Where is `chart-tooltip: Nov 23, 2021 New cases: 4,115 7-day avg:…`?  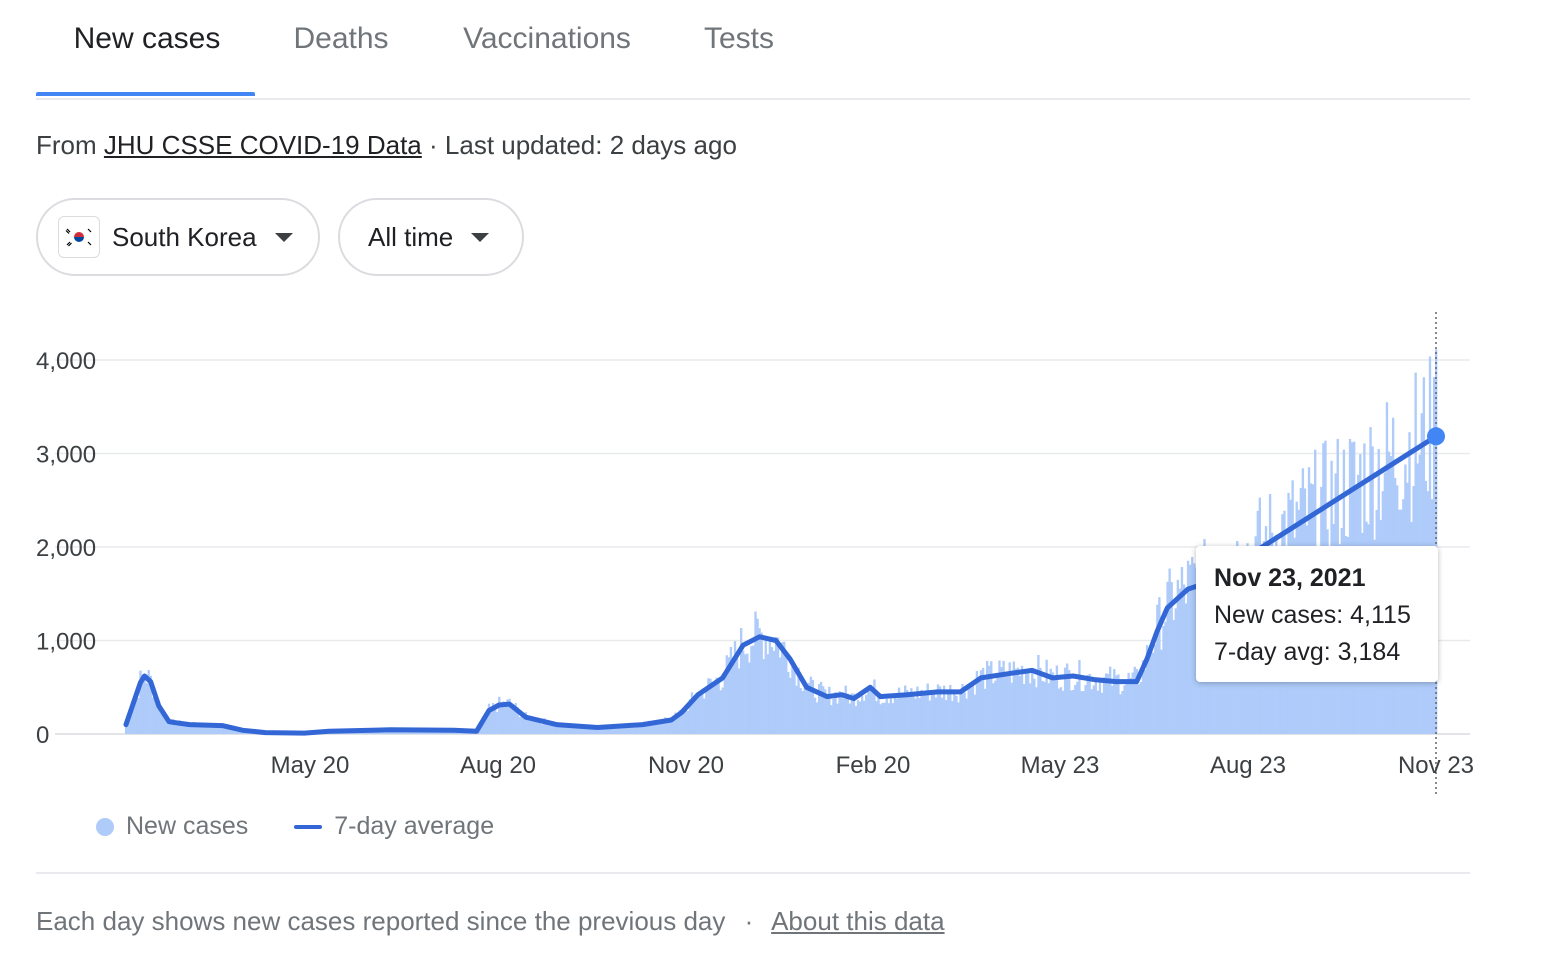
chart-tooltip: Nov 23, 2021 New cases: 4,115 7-day avg:… is located at coordinates (1317, 614).